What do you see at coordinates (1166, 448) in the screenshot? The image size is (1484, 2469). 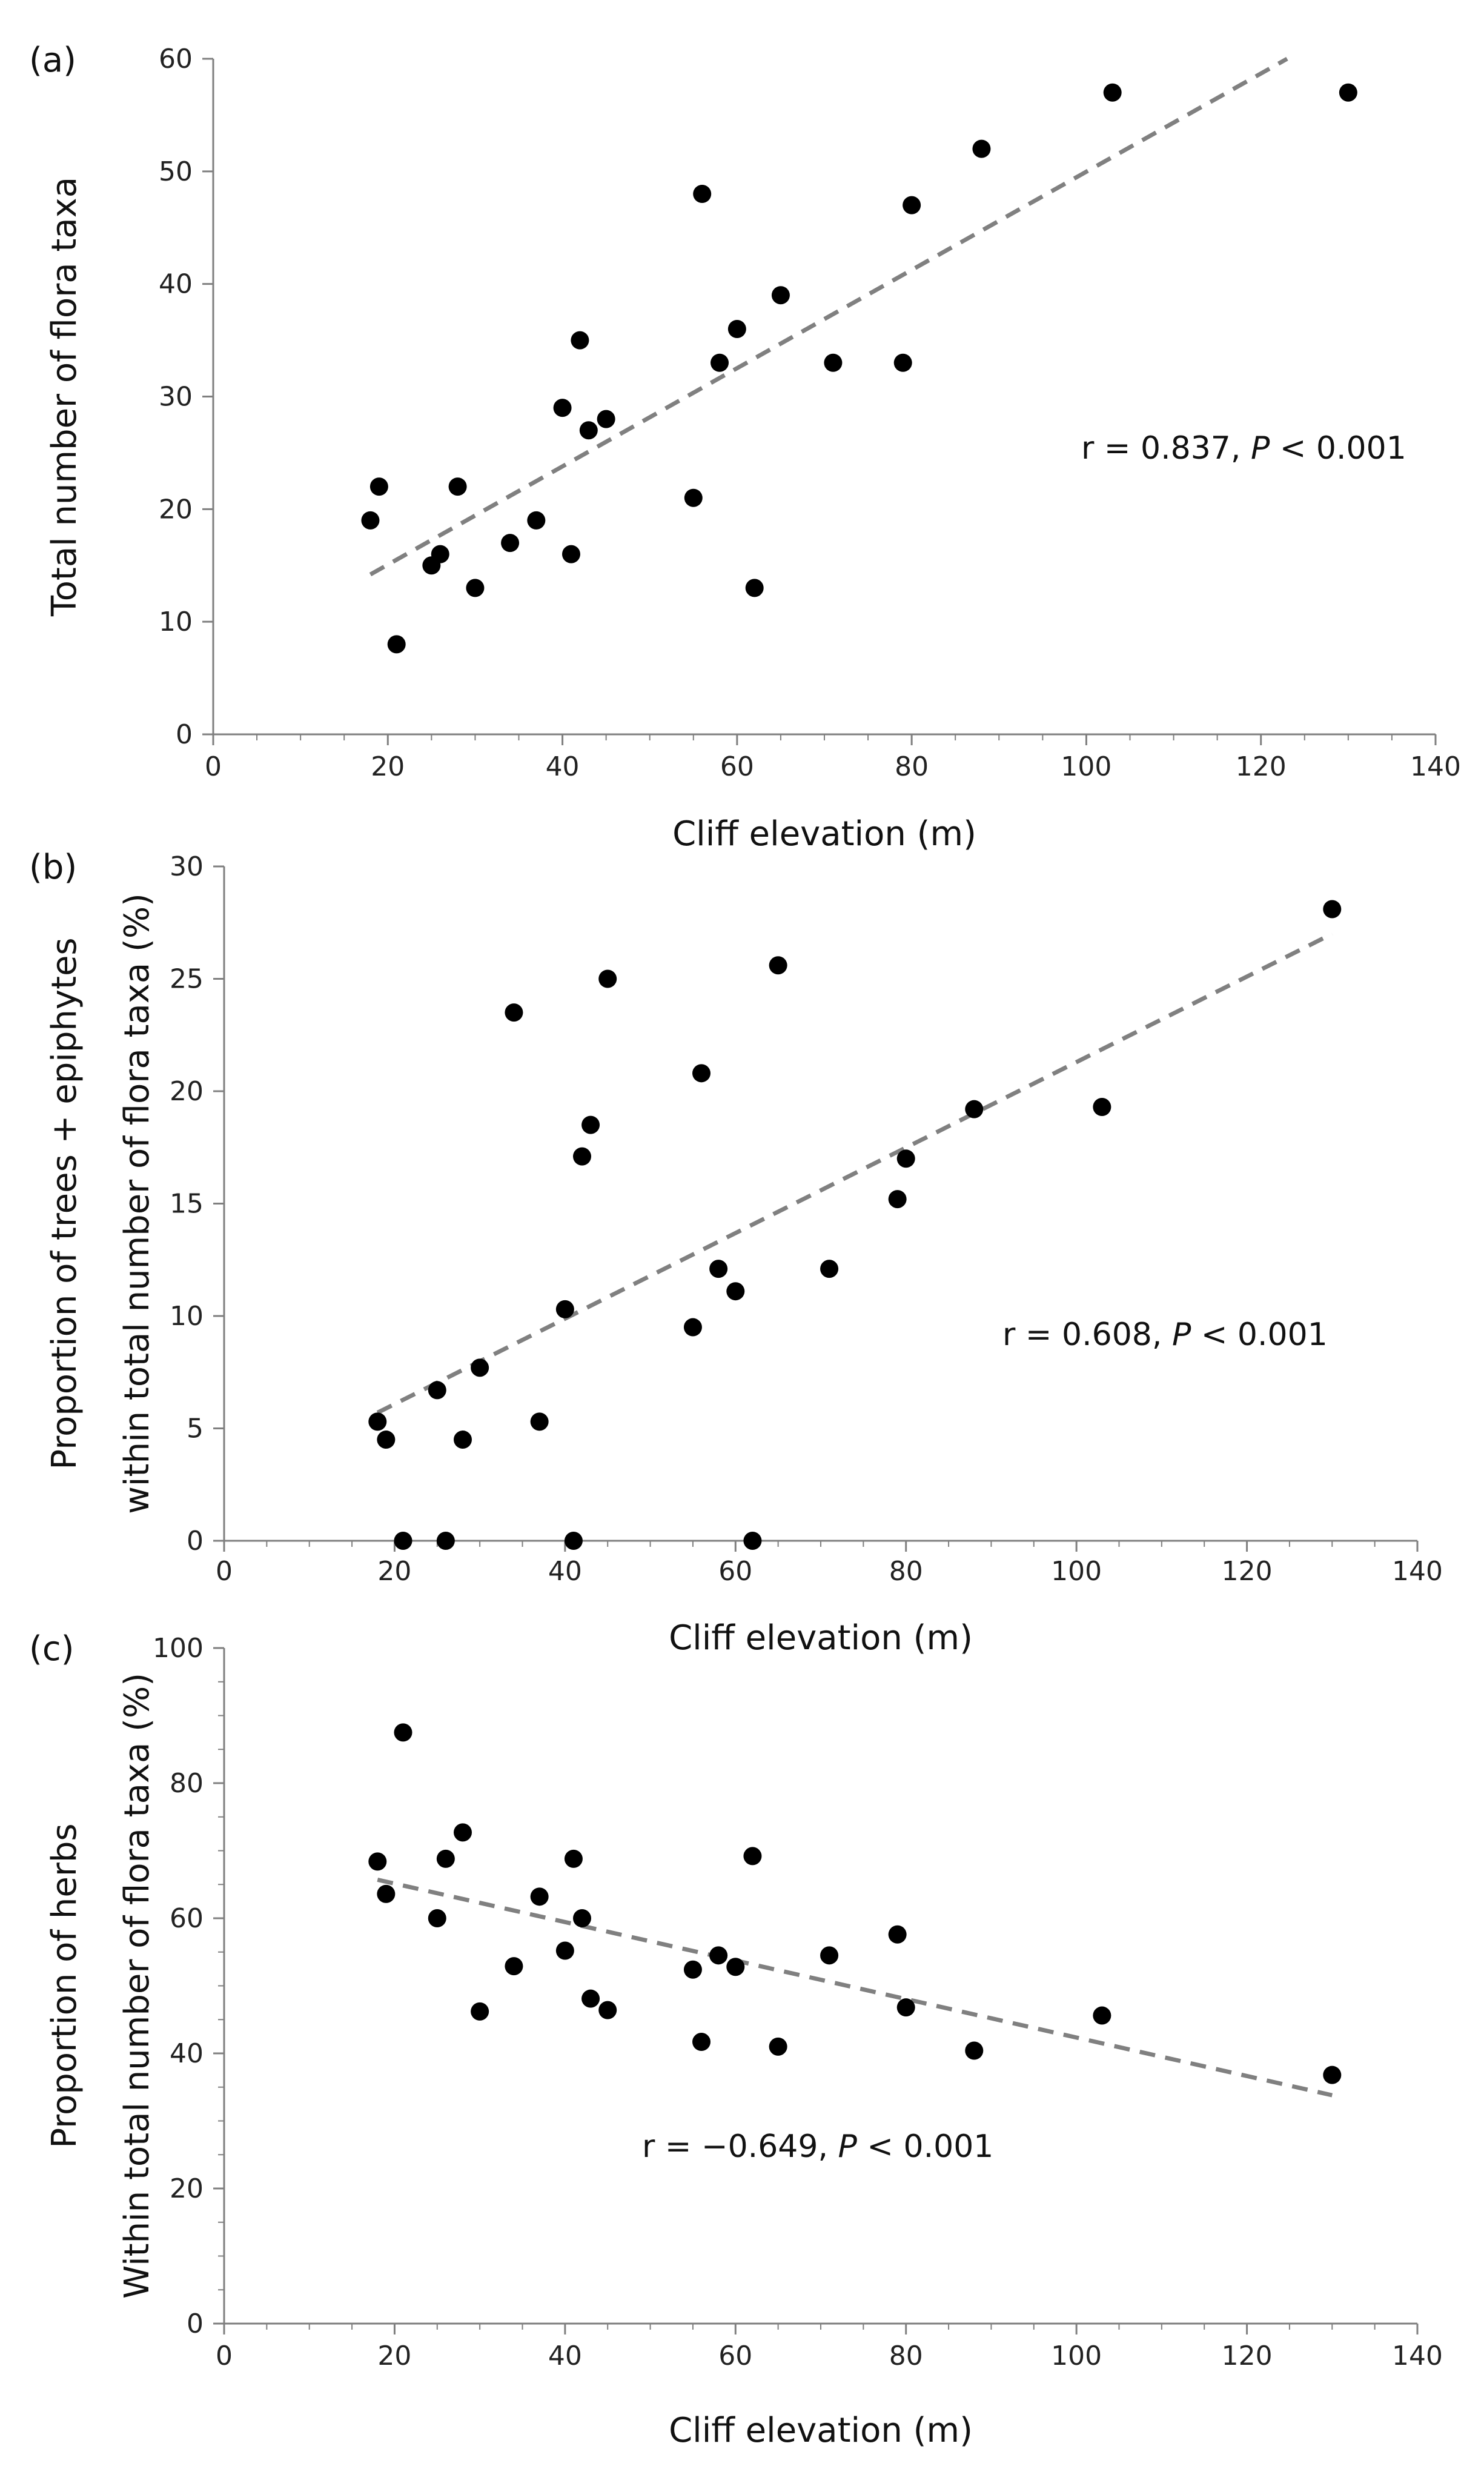 I see `annotation-r: r = 0.837,` at bounding box center [1166, 448].